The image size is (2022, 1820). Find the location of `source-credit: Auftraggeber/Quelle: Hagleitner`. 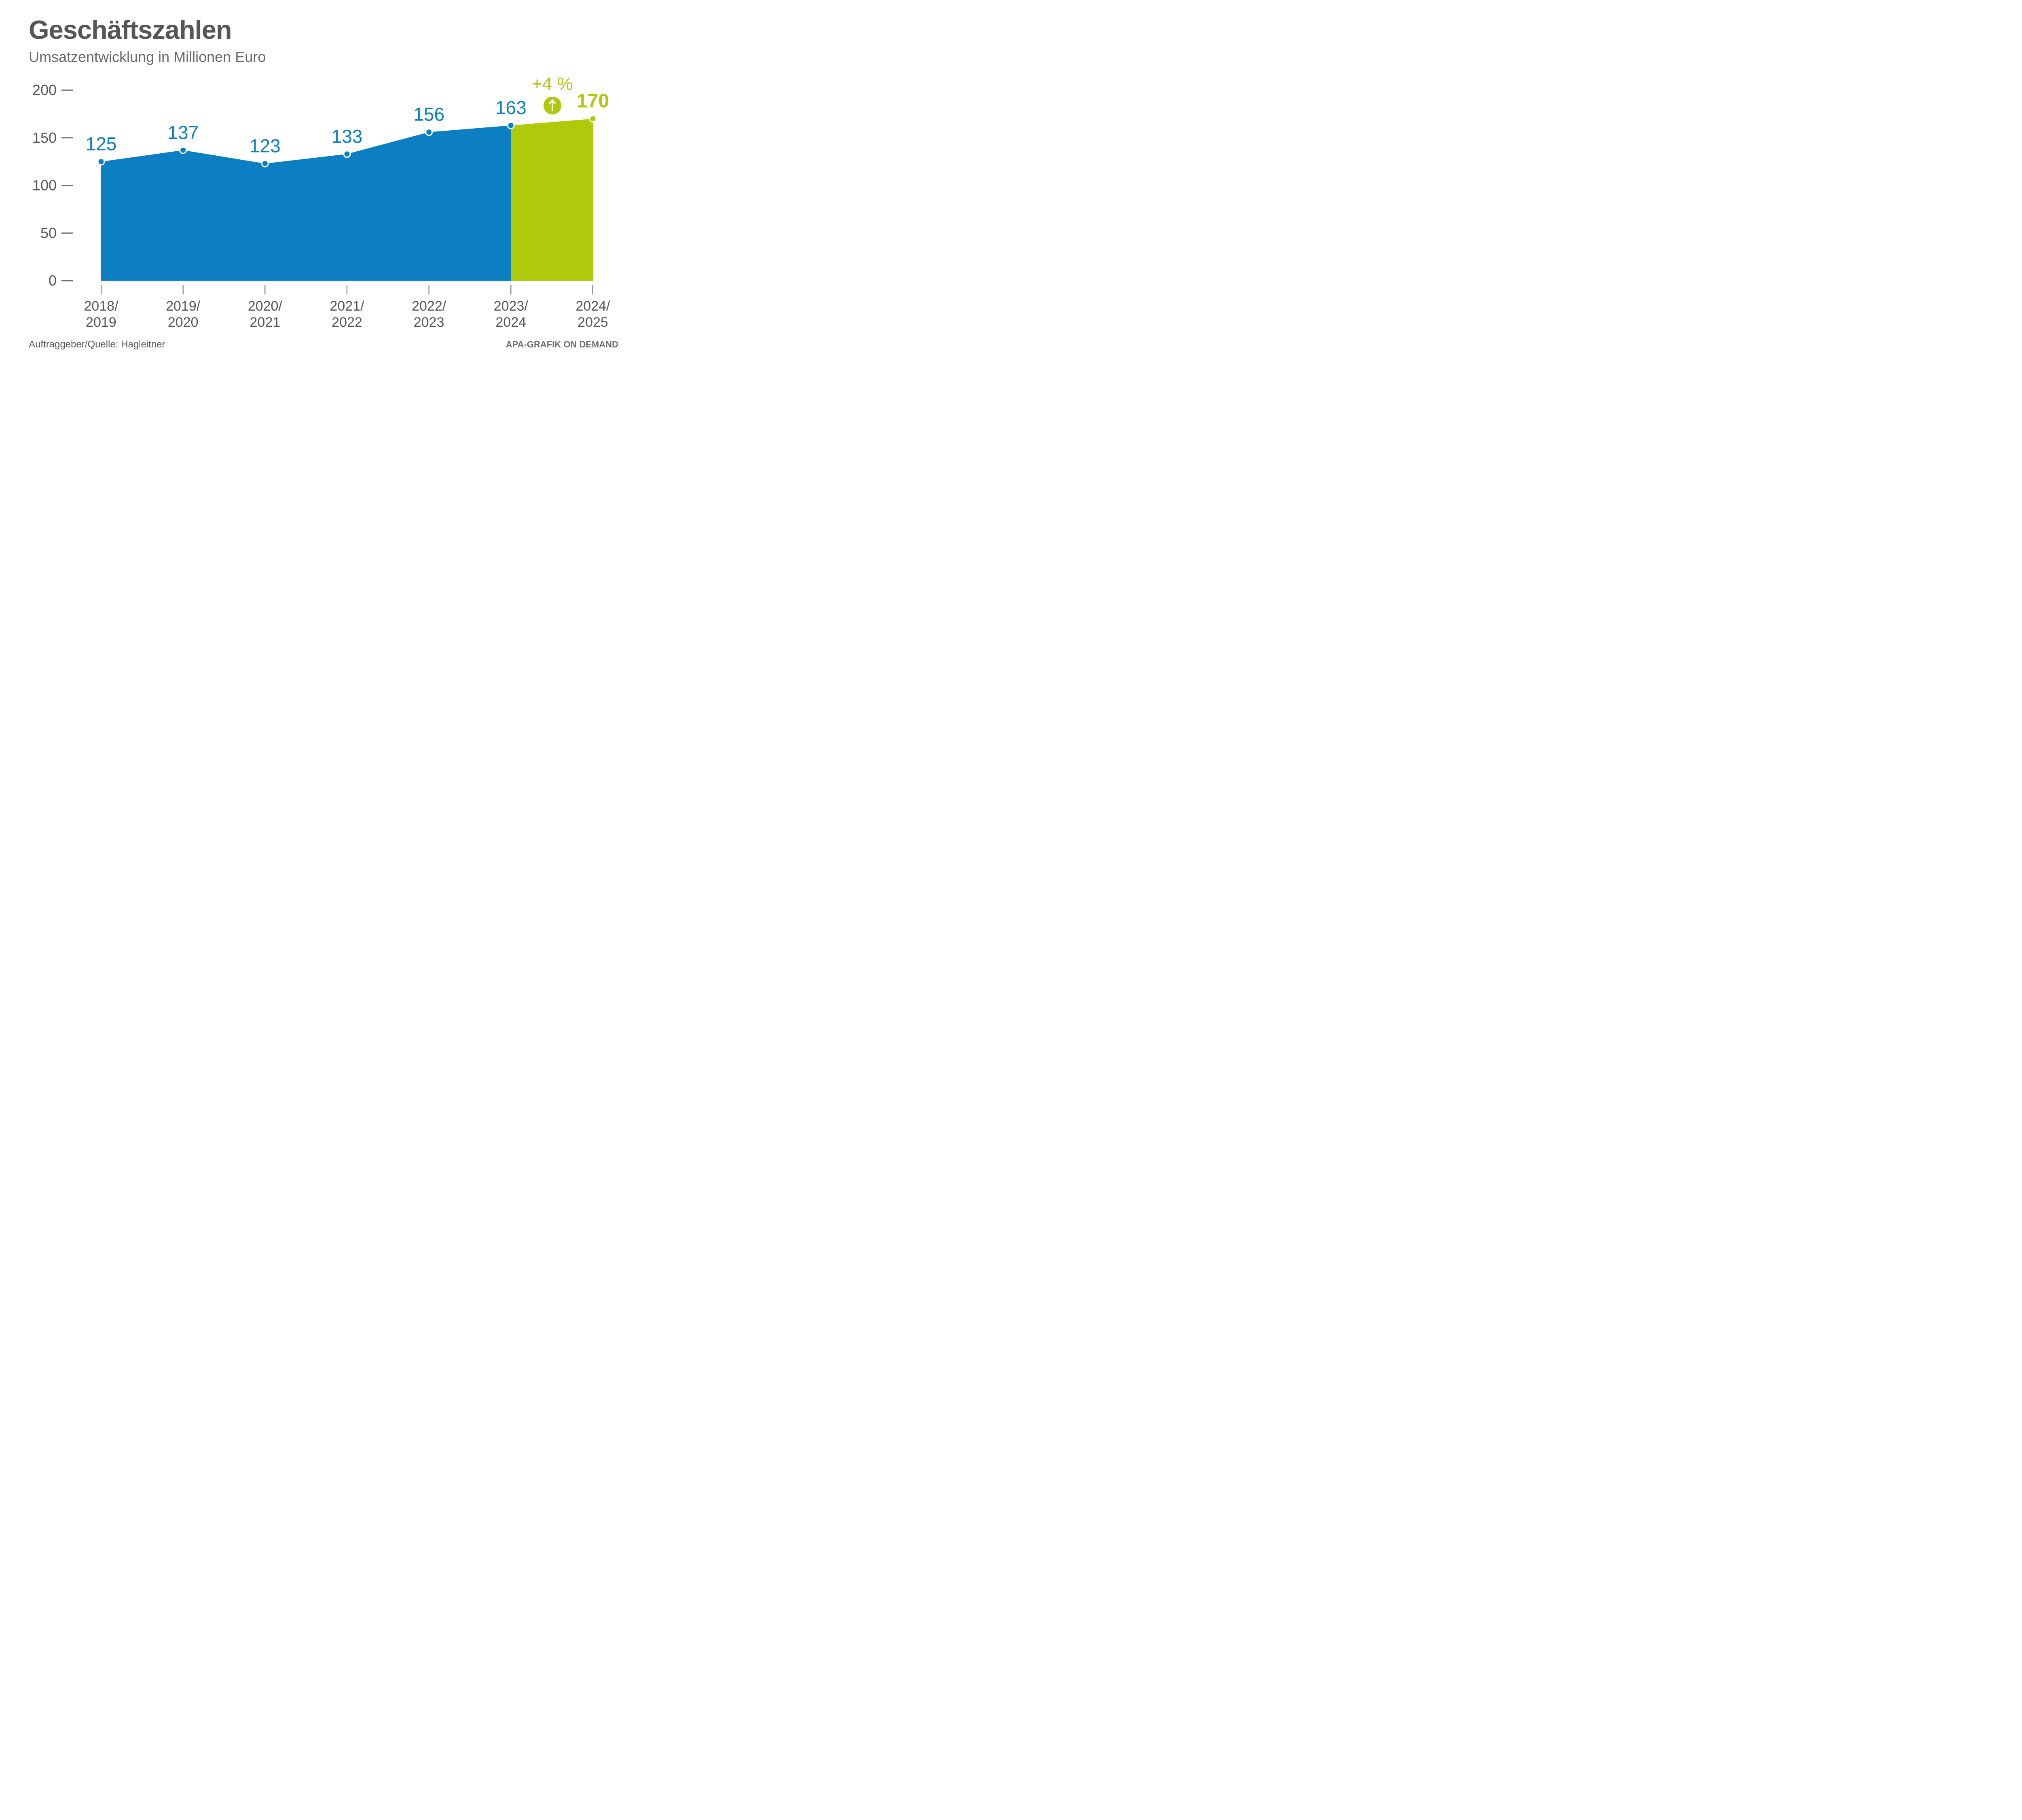

source-credit: Auftraggeber/Quelle: Hagleitner is located at coordinates (97, 344).